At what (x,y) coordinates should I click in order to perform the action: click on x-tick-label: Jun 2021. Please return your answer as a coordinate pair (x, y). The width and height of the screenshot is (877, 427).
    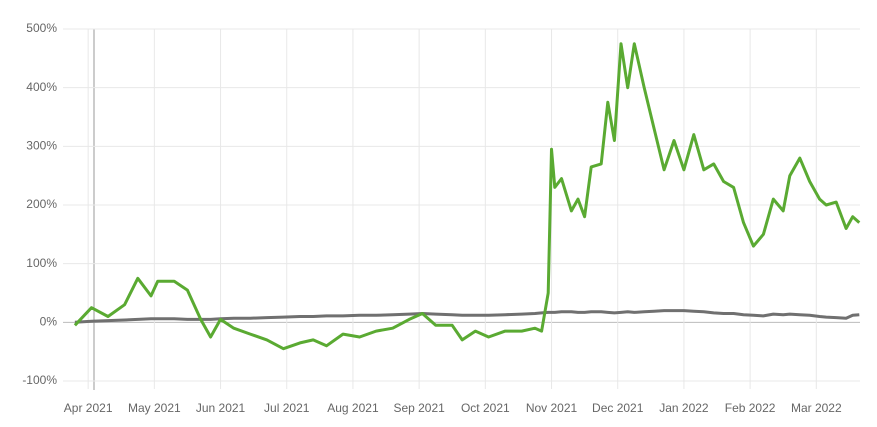
    Looking at the image, I should click on (221, 408).